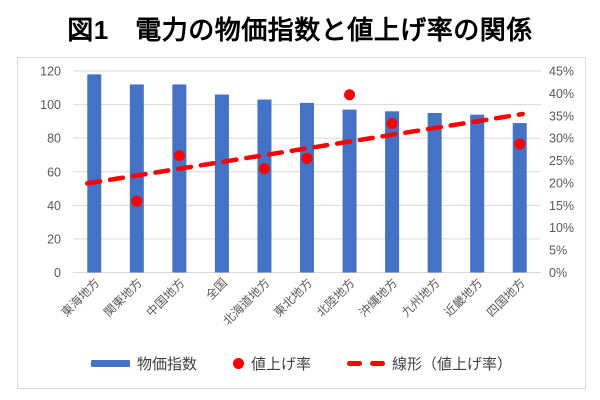  I want to click on right-axis-tick-label: 20%, so click(561, 183).